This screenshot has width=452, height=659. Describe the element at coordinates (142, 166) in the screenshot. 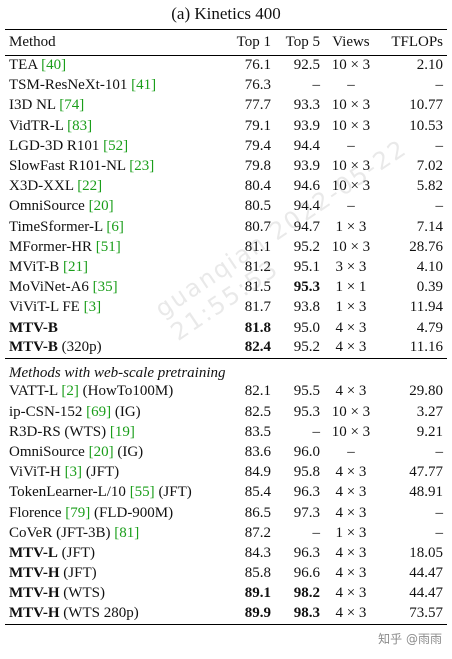

I see `citation-link: [23]` at that location.